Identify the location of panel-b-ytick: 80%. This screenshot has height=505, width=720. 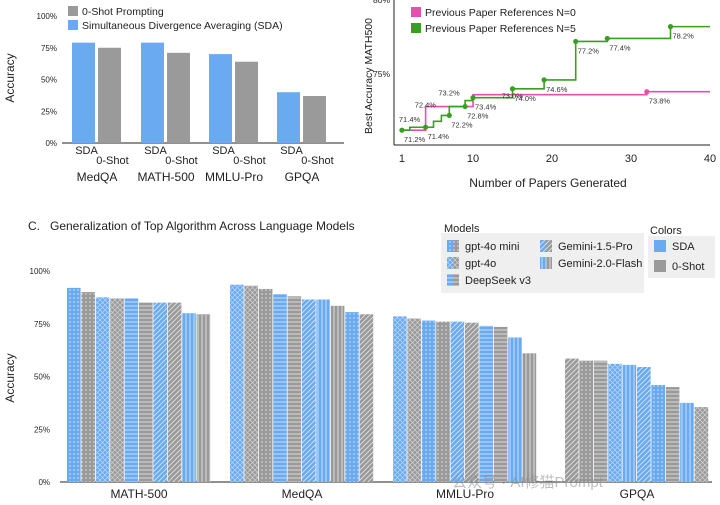
(381, 2).